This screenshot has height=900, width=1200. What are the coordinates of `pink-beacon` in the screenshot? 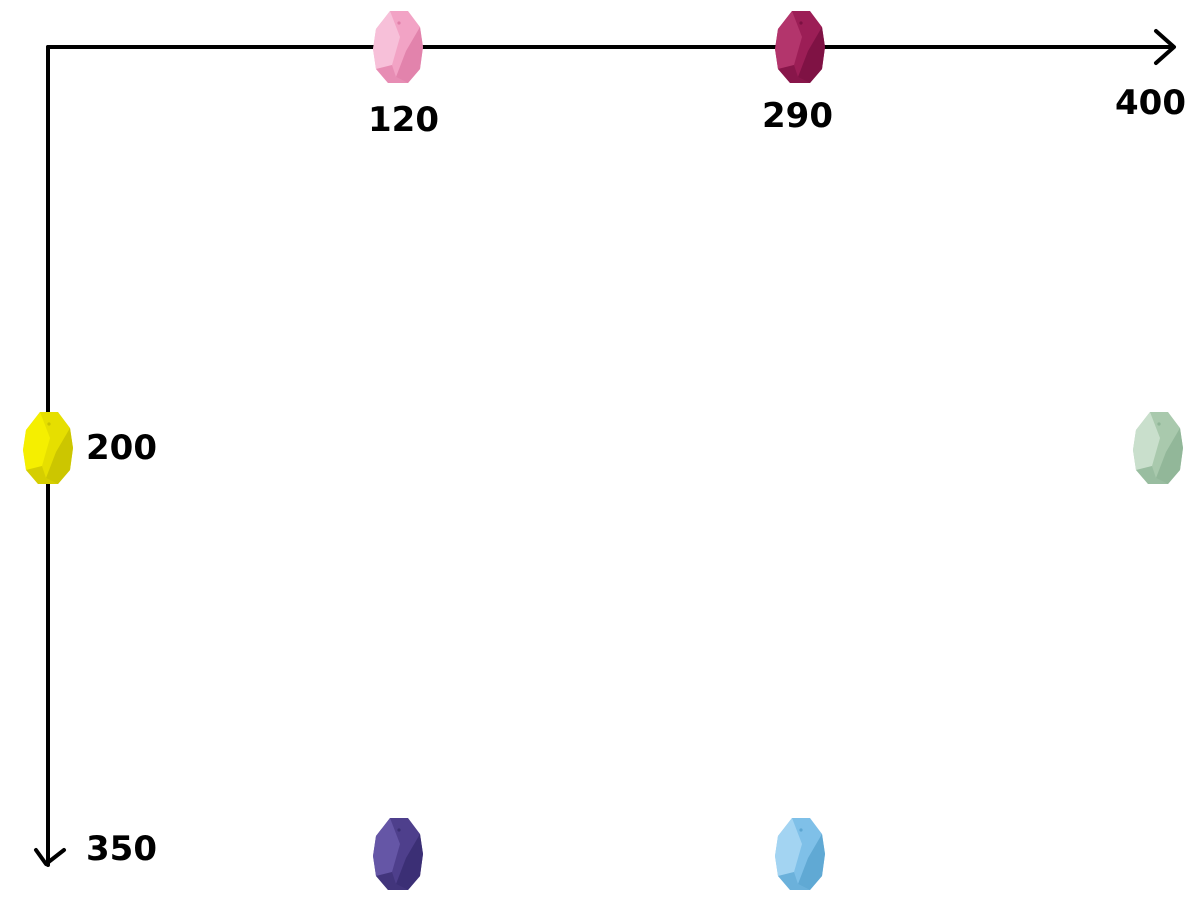 It's located at (398, 47).